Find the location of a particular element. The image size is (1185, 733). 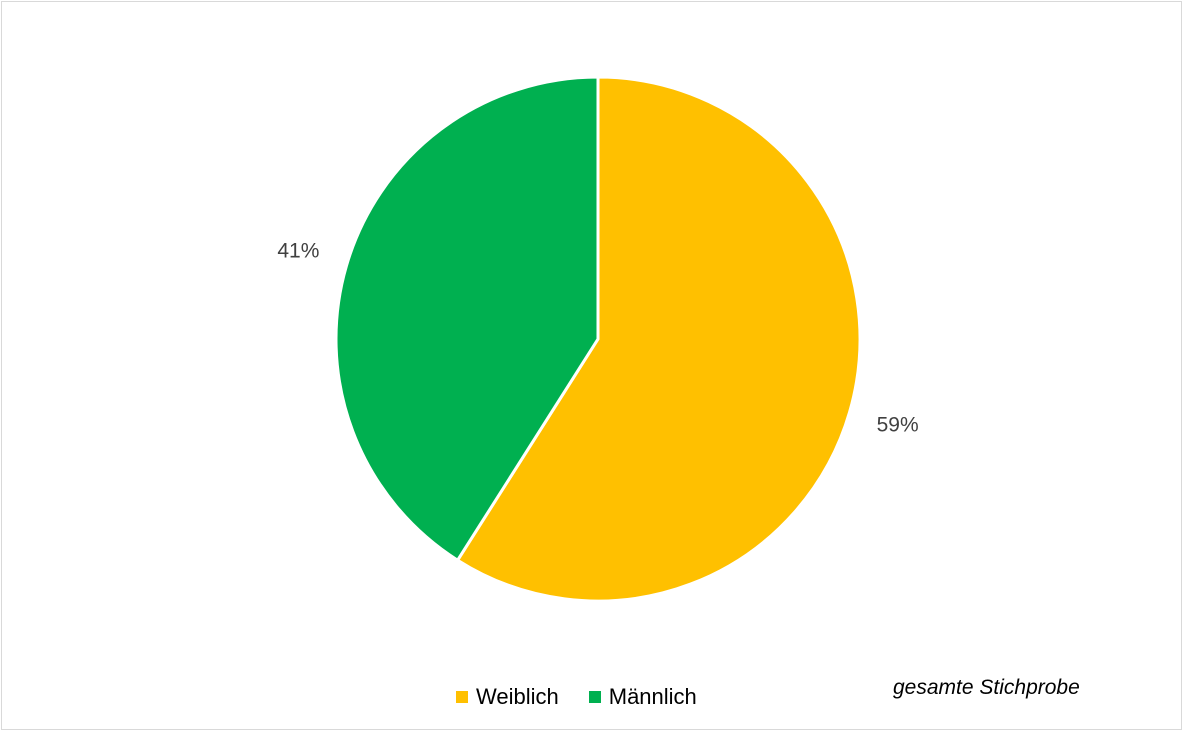

legend-swatch-weiblich is located at coordinates (462, 697).